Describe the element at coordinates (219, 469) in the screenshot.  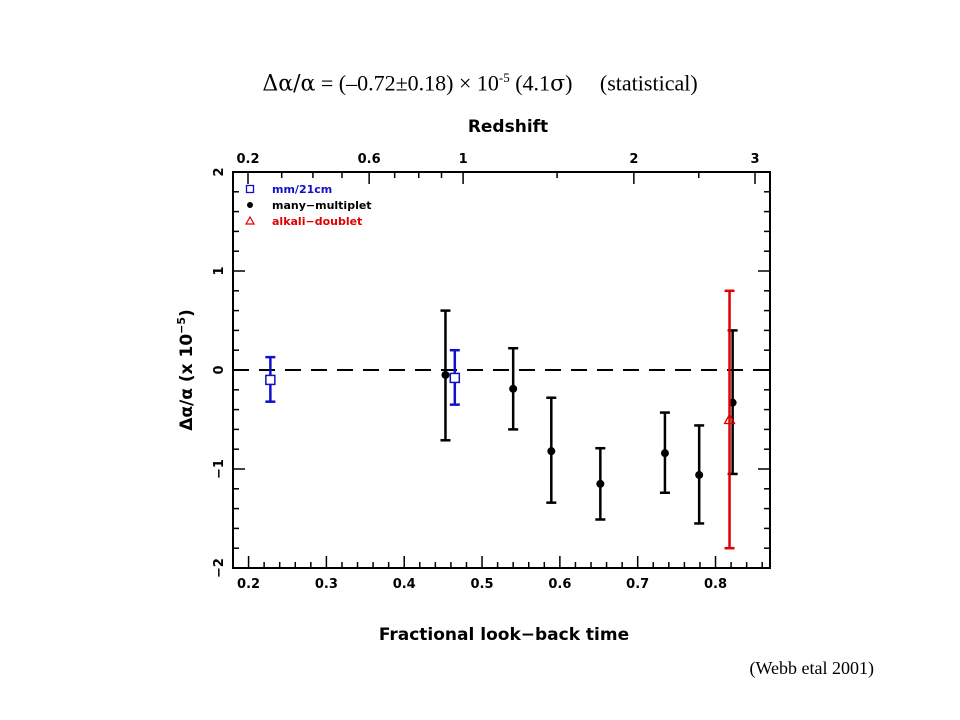
I see `y-tick-label: −1` at that location.